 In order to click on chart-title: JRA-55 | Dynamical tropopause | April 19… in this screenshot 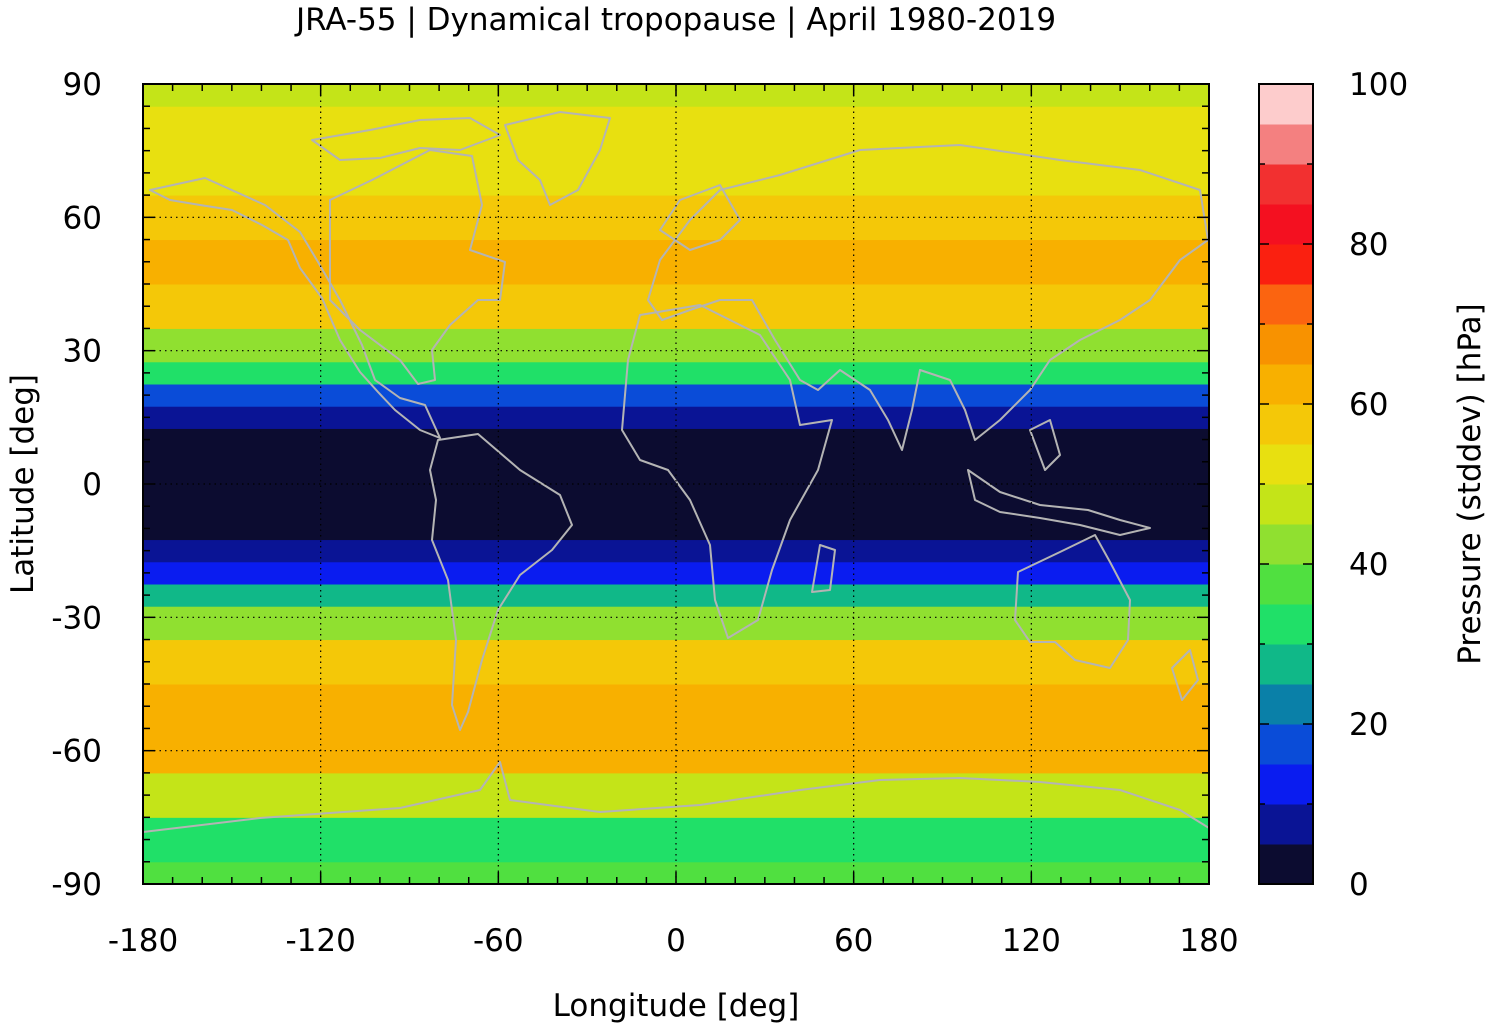, I will do `click(675, 20)`.